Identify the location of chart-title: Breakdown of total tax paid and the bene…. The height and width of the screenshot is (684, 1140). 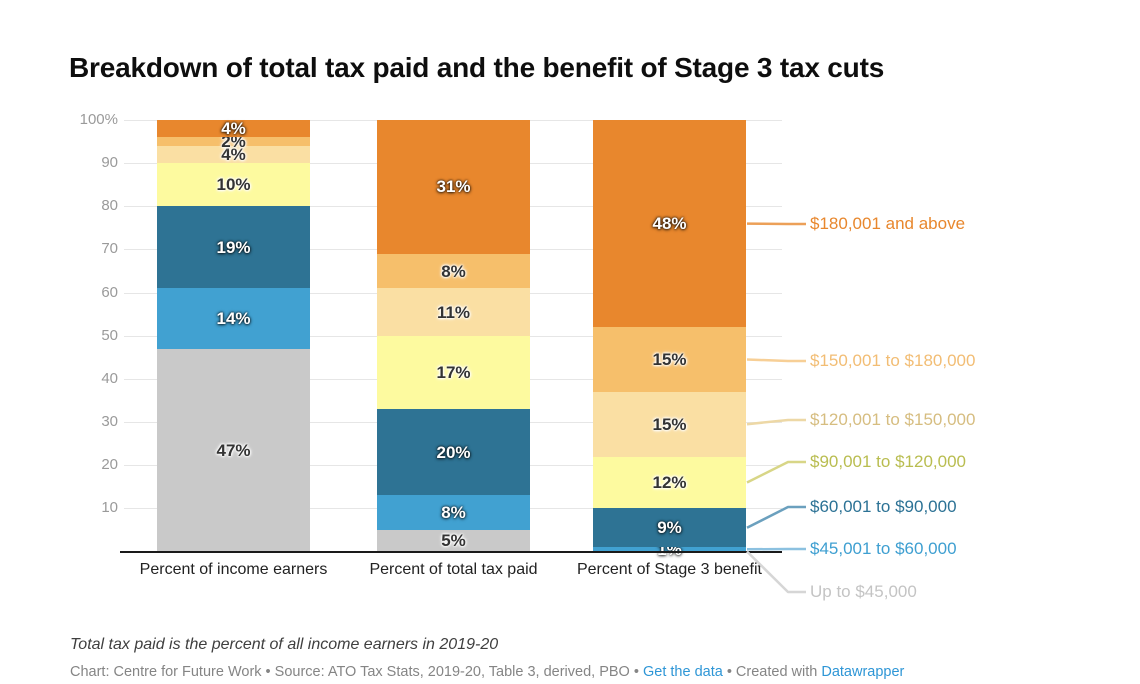
(477, 67).